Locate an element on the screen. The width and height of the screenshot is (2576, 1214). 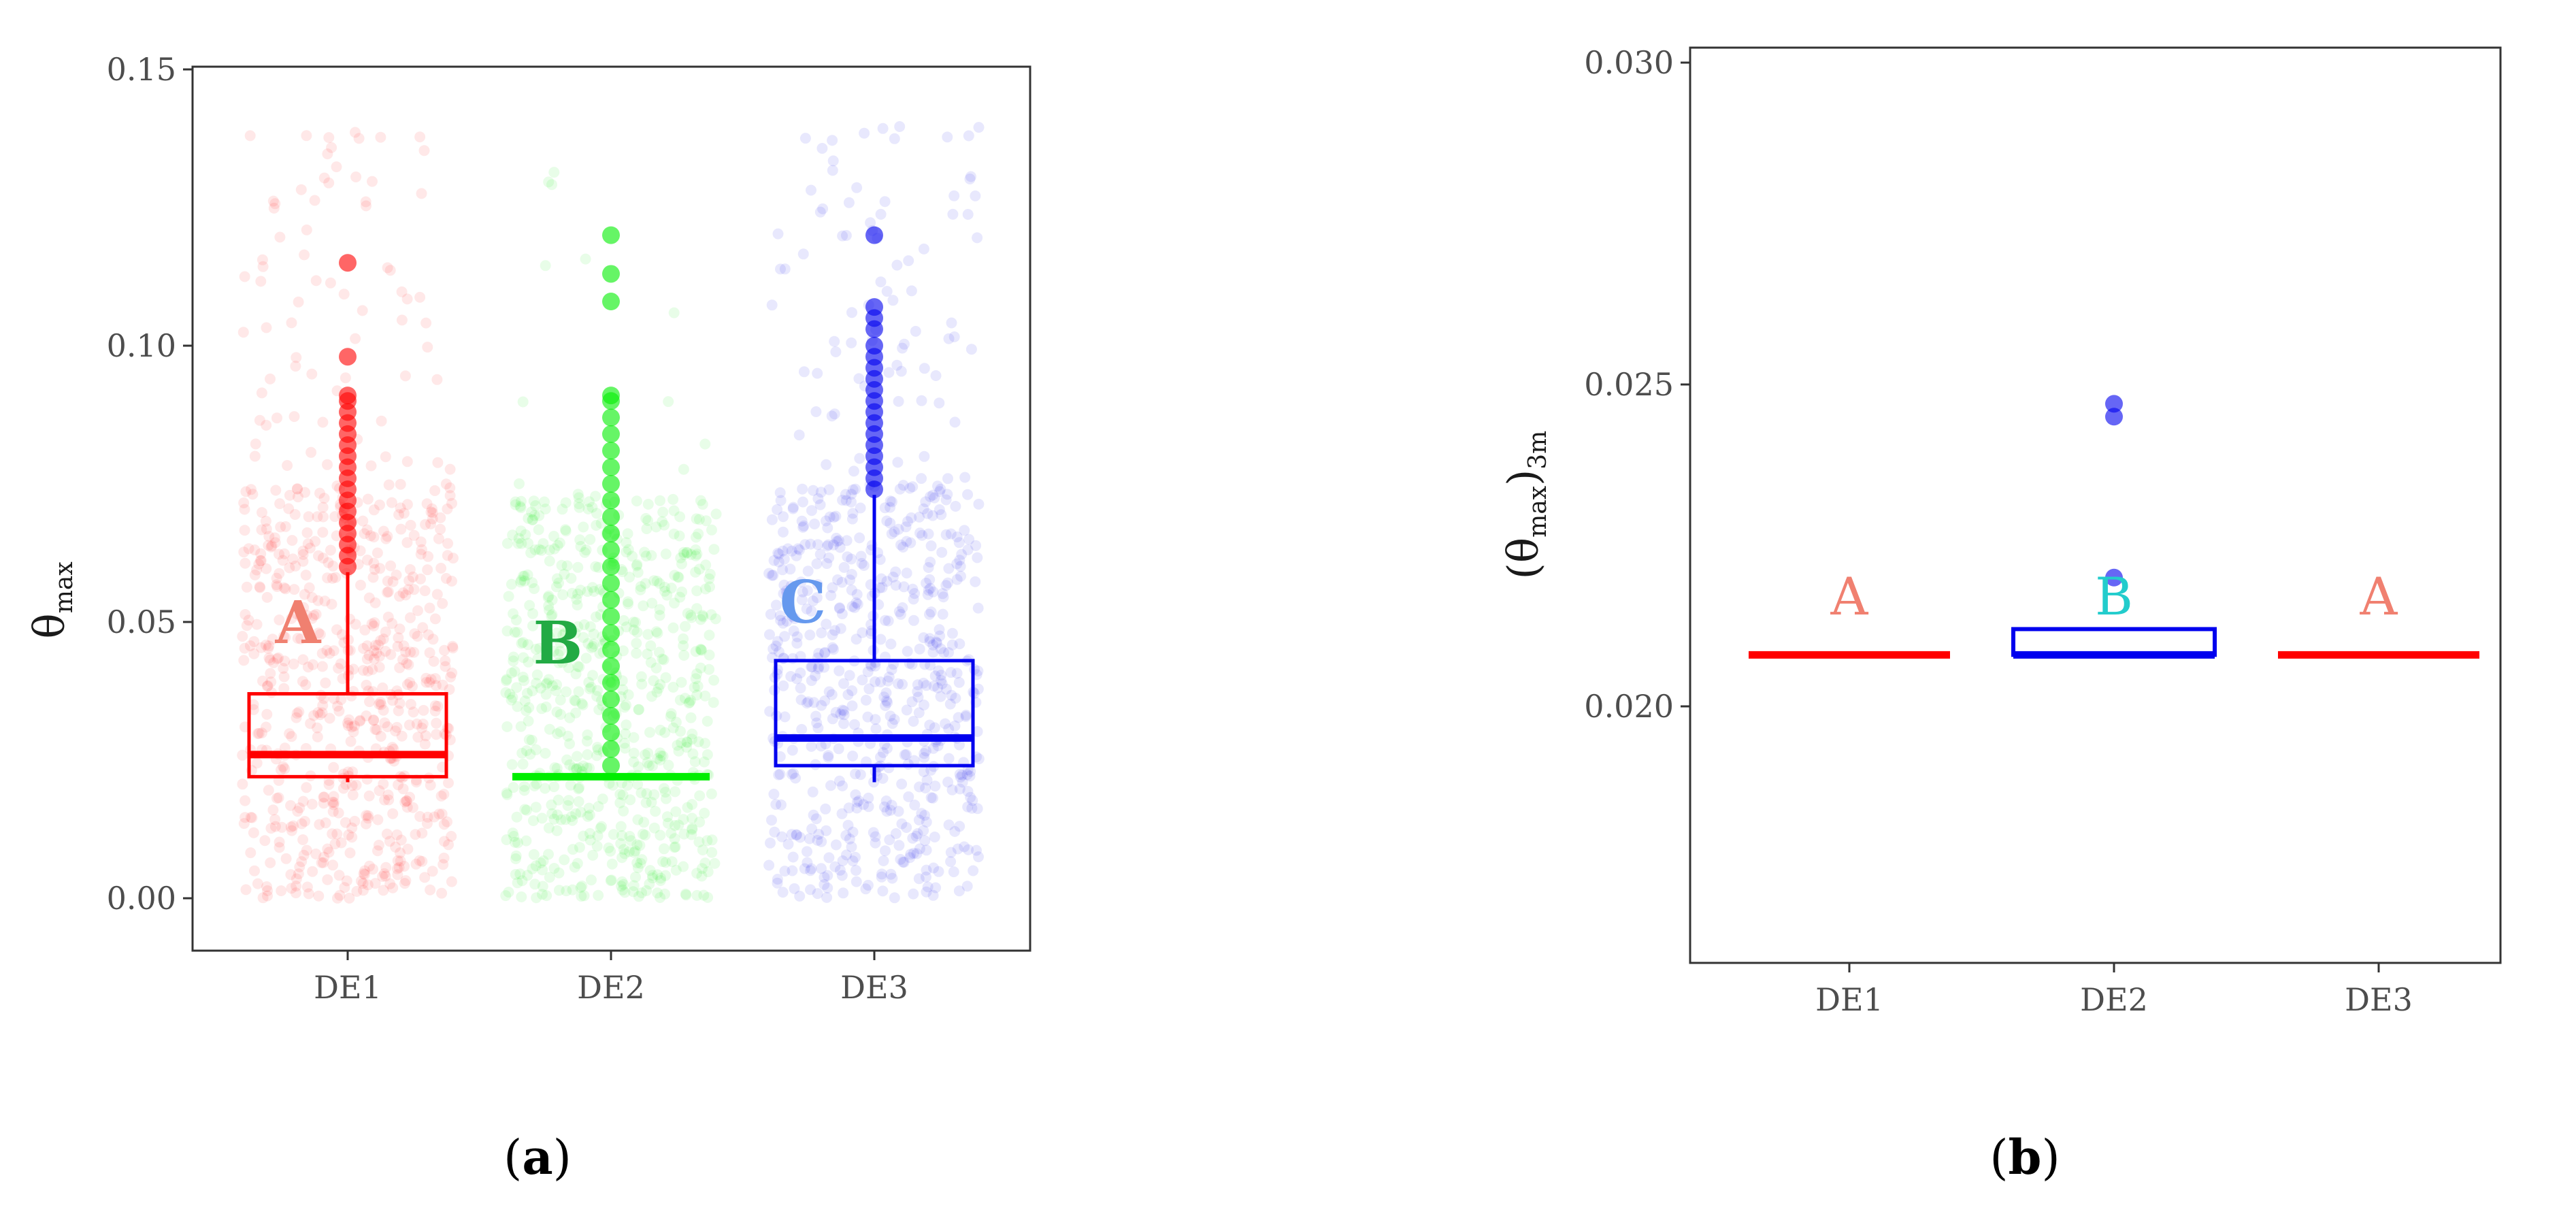
x-tick-label: DE2 is located at coordinates (611, 987).